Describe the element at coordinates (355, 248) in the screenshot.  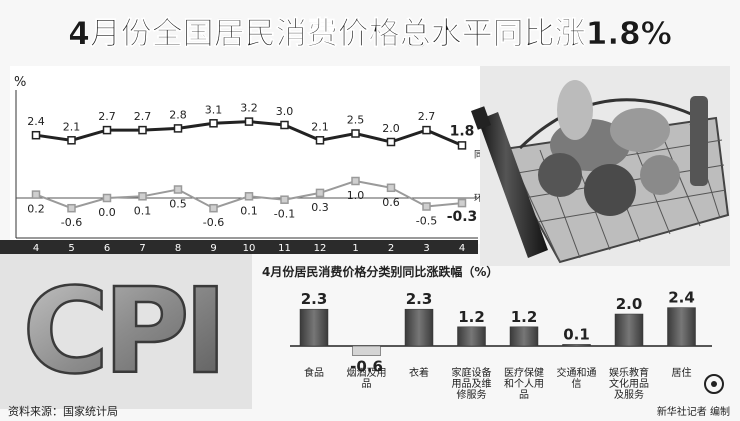
I see `x-tick-label: 1` at that location.